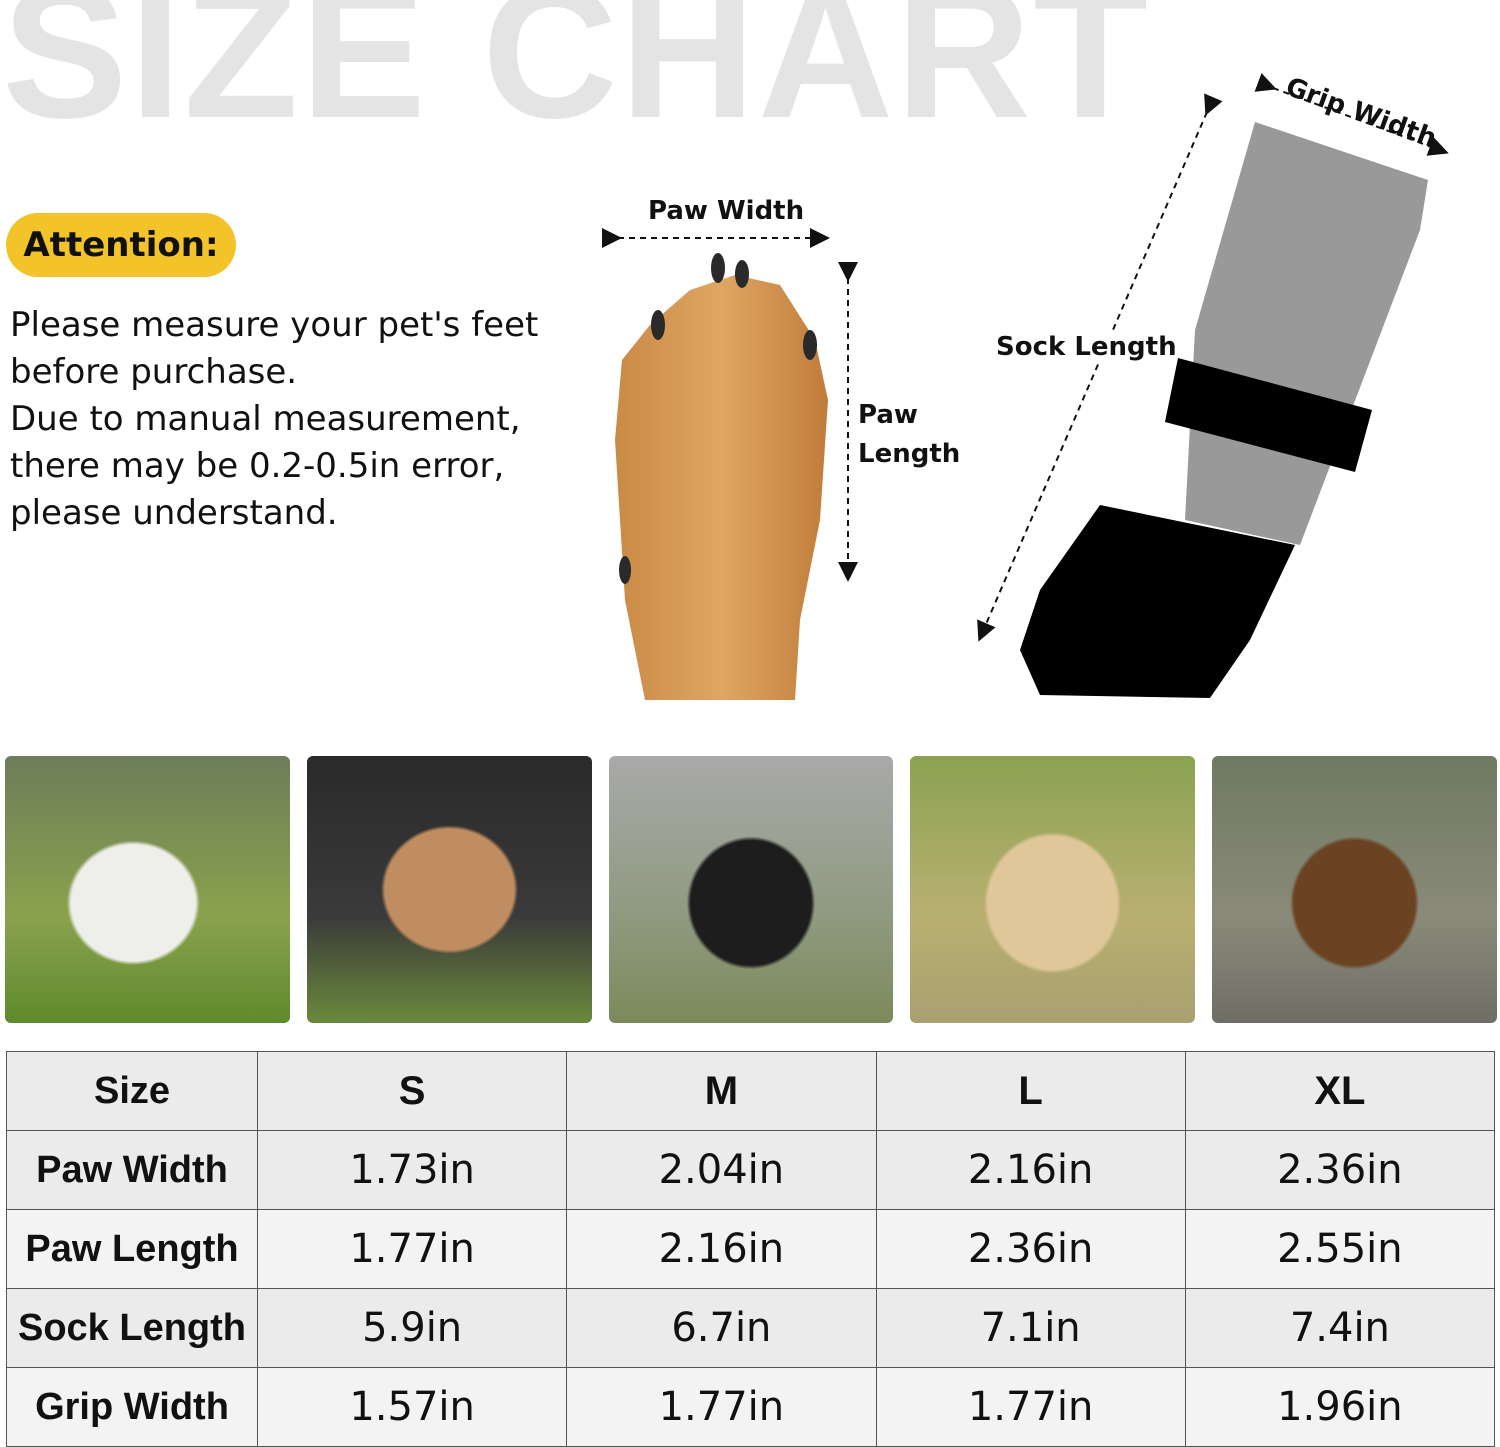 This screenshot has height=1447, width=1500. What do you see at coordinates (154, 372) in the screenshot?
I see `note-line: before purchase.` at bounding box center [154, 372].